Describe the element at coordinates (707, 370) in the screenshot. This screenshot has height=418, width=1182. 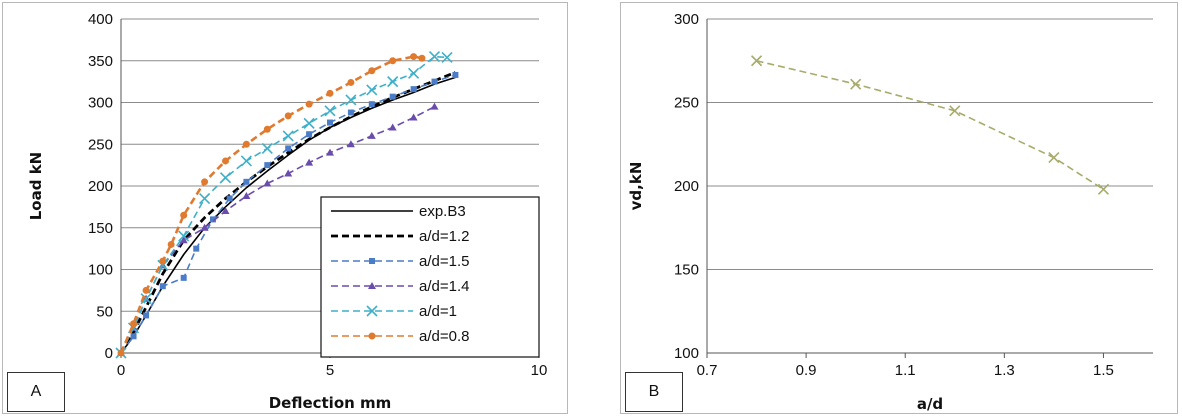
I see `x-tick-label: 0.7` at that location.